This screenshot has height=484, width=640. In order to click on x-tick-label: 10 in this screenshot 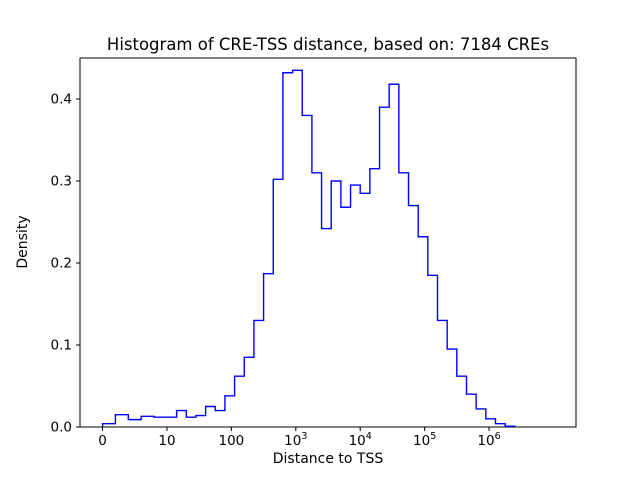, I will do `click(166, 441)`.